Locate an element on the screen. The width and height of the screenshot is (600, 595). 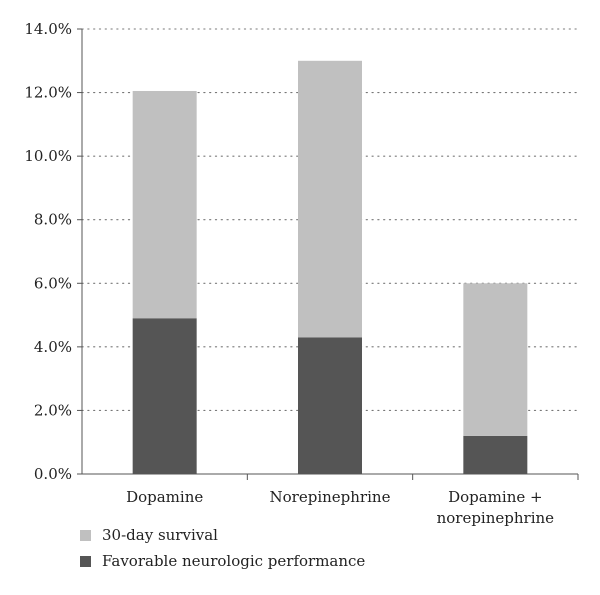
y-tick-label: 6.0% is located at coordinates (53, 283).